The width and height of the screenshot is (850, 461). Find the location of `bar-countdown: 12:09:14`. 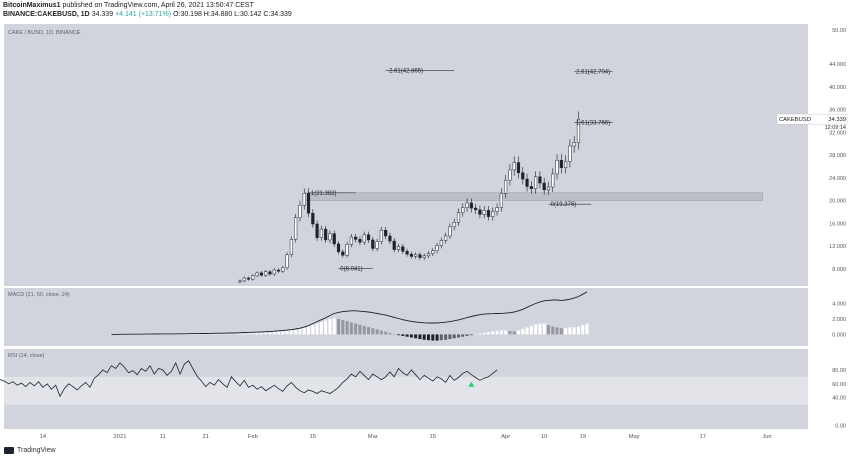

bar-countdown: 12:09:14 is located at coordinates (835, 128).